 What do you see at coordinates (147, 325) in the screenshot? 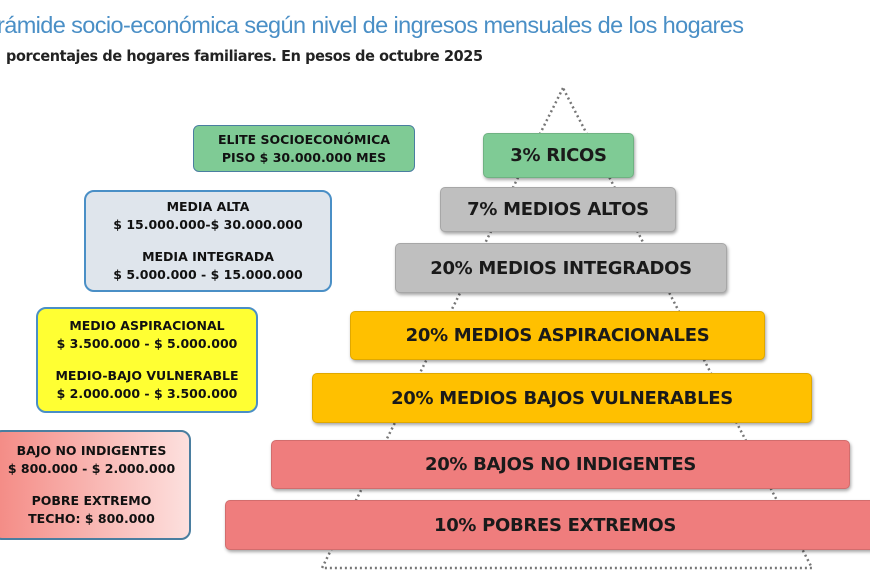
I see `range-name: MEDIO ASPIRACIONAL` at bounding box center [147, 325].